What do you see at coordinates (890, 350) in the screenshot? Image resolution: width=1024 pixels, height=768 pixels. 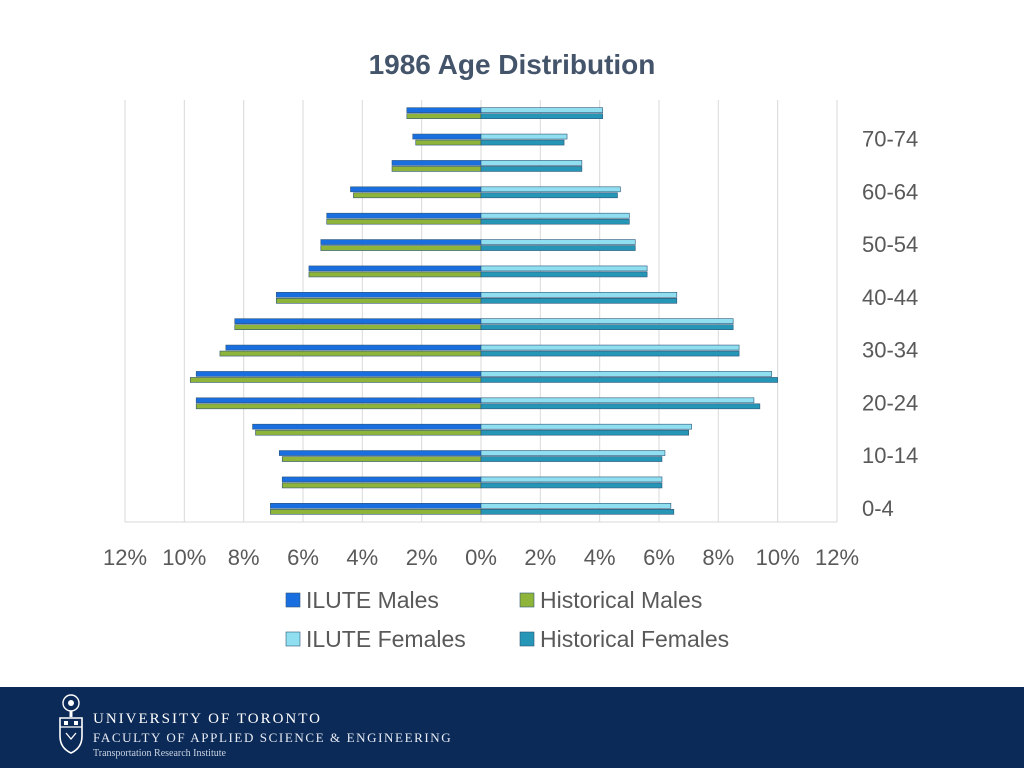 I see `y-category-label: 30-34` at bounding box center [890, 350].